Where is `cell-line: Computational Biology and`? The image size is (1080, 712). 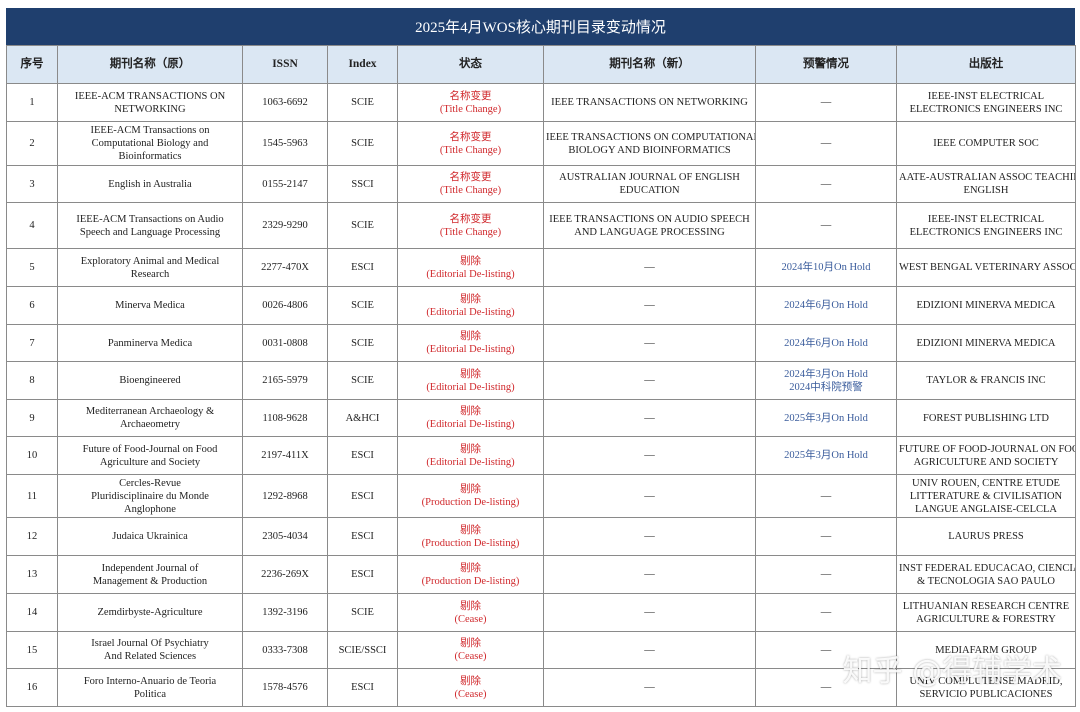
cell-line: Computational Biology and is located at coordinates (150, 143).